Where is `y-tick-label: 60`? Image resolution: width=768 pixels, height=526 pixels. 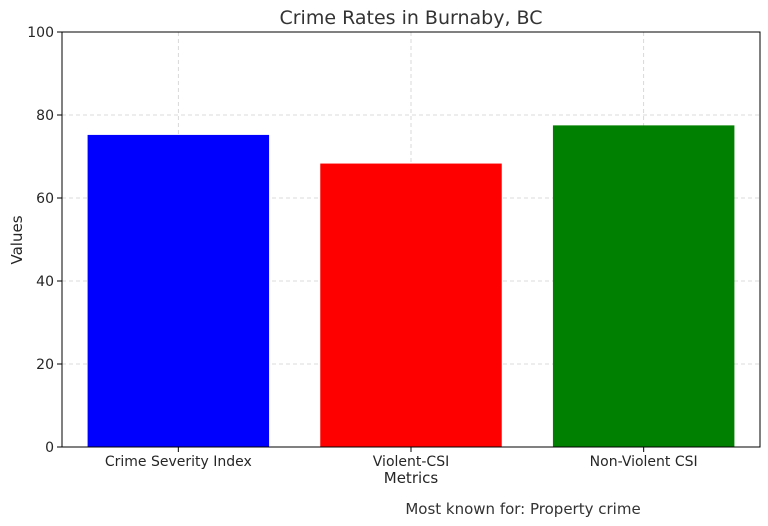 y-tick-label: 60 is located at coordinates (45, 199).